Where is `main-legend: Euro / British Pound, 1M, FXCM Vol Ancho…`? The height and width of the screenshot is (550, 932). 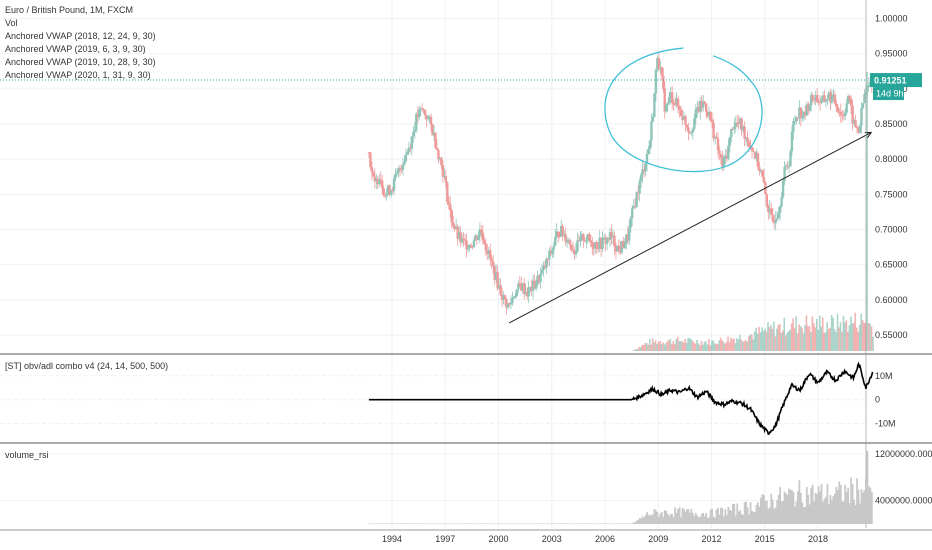 main-legend: Euro / British Pound, 1M, FXCM Vol Ancho… is located at coordinates (80, 43).